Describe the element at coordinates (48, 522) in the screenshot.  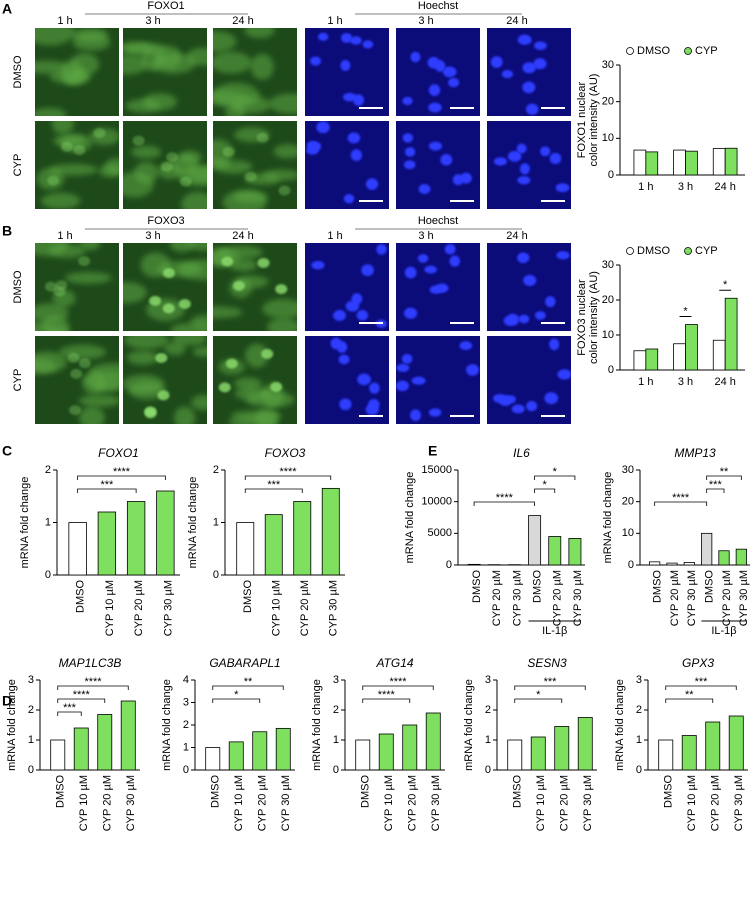
I see `y-tick-label: 1` at that location.